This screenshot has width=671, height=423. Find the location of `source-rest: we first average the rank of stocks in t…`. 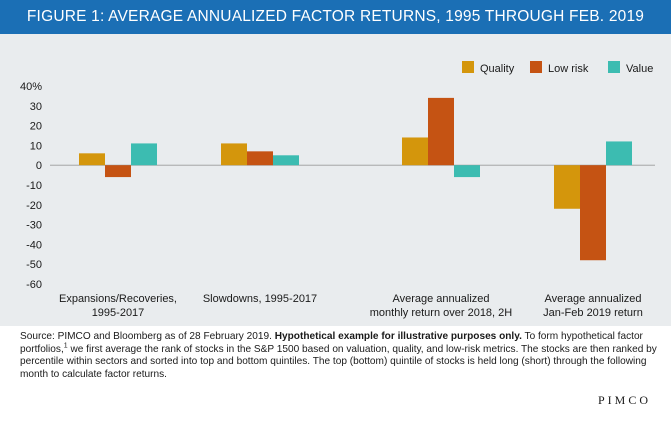

source-rest: we first average the rank of stocks in t… is located at coordinates (338, 361).